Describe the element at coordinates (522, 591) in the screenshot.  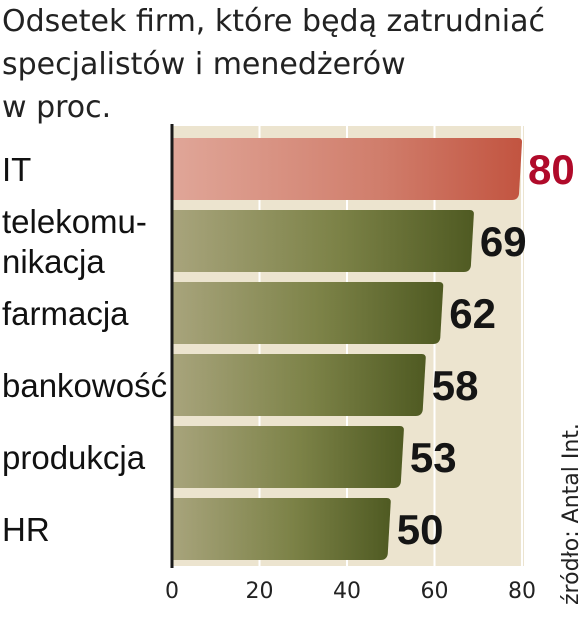
I see `x-tick-label: 80` at that location.